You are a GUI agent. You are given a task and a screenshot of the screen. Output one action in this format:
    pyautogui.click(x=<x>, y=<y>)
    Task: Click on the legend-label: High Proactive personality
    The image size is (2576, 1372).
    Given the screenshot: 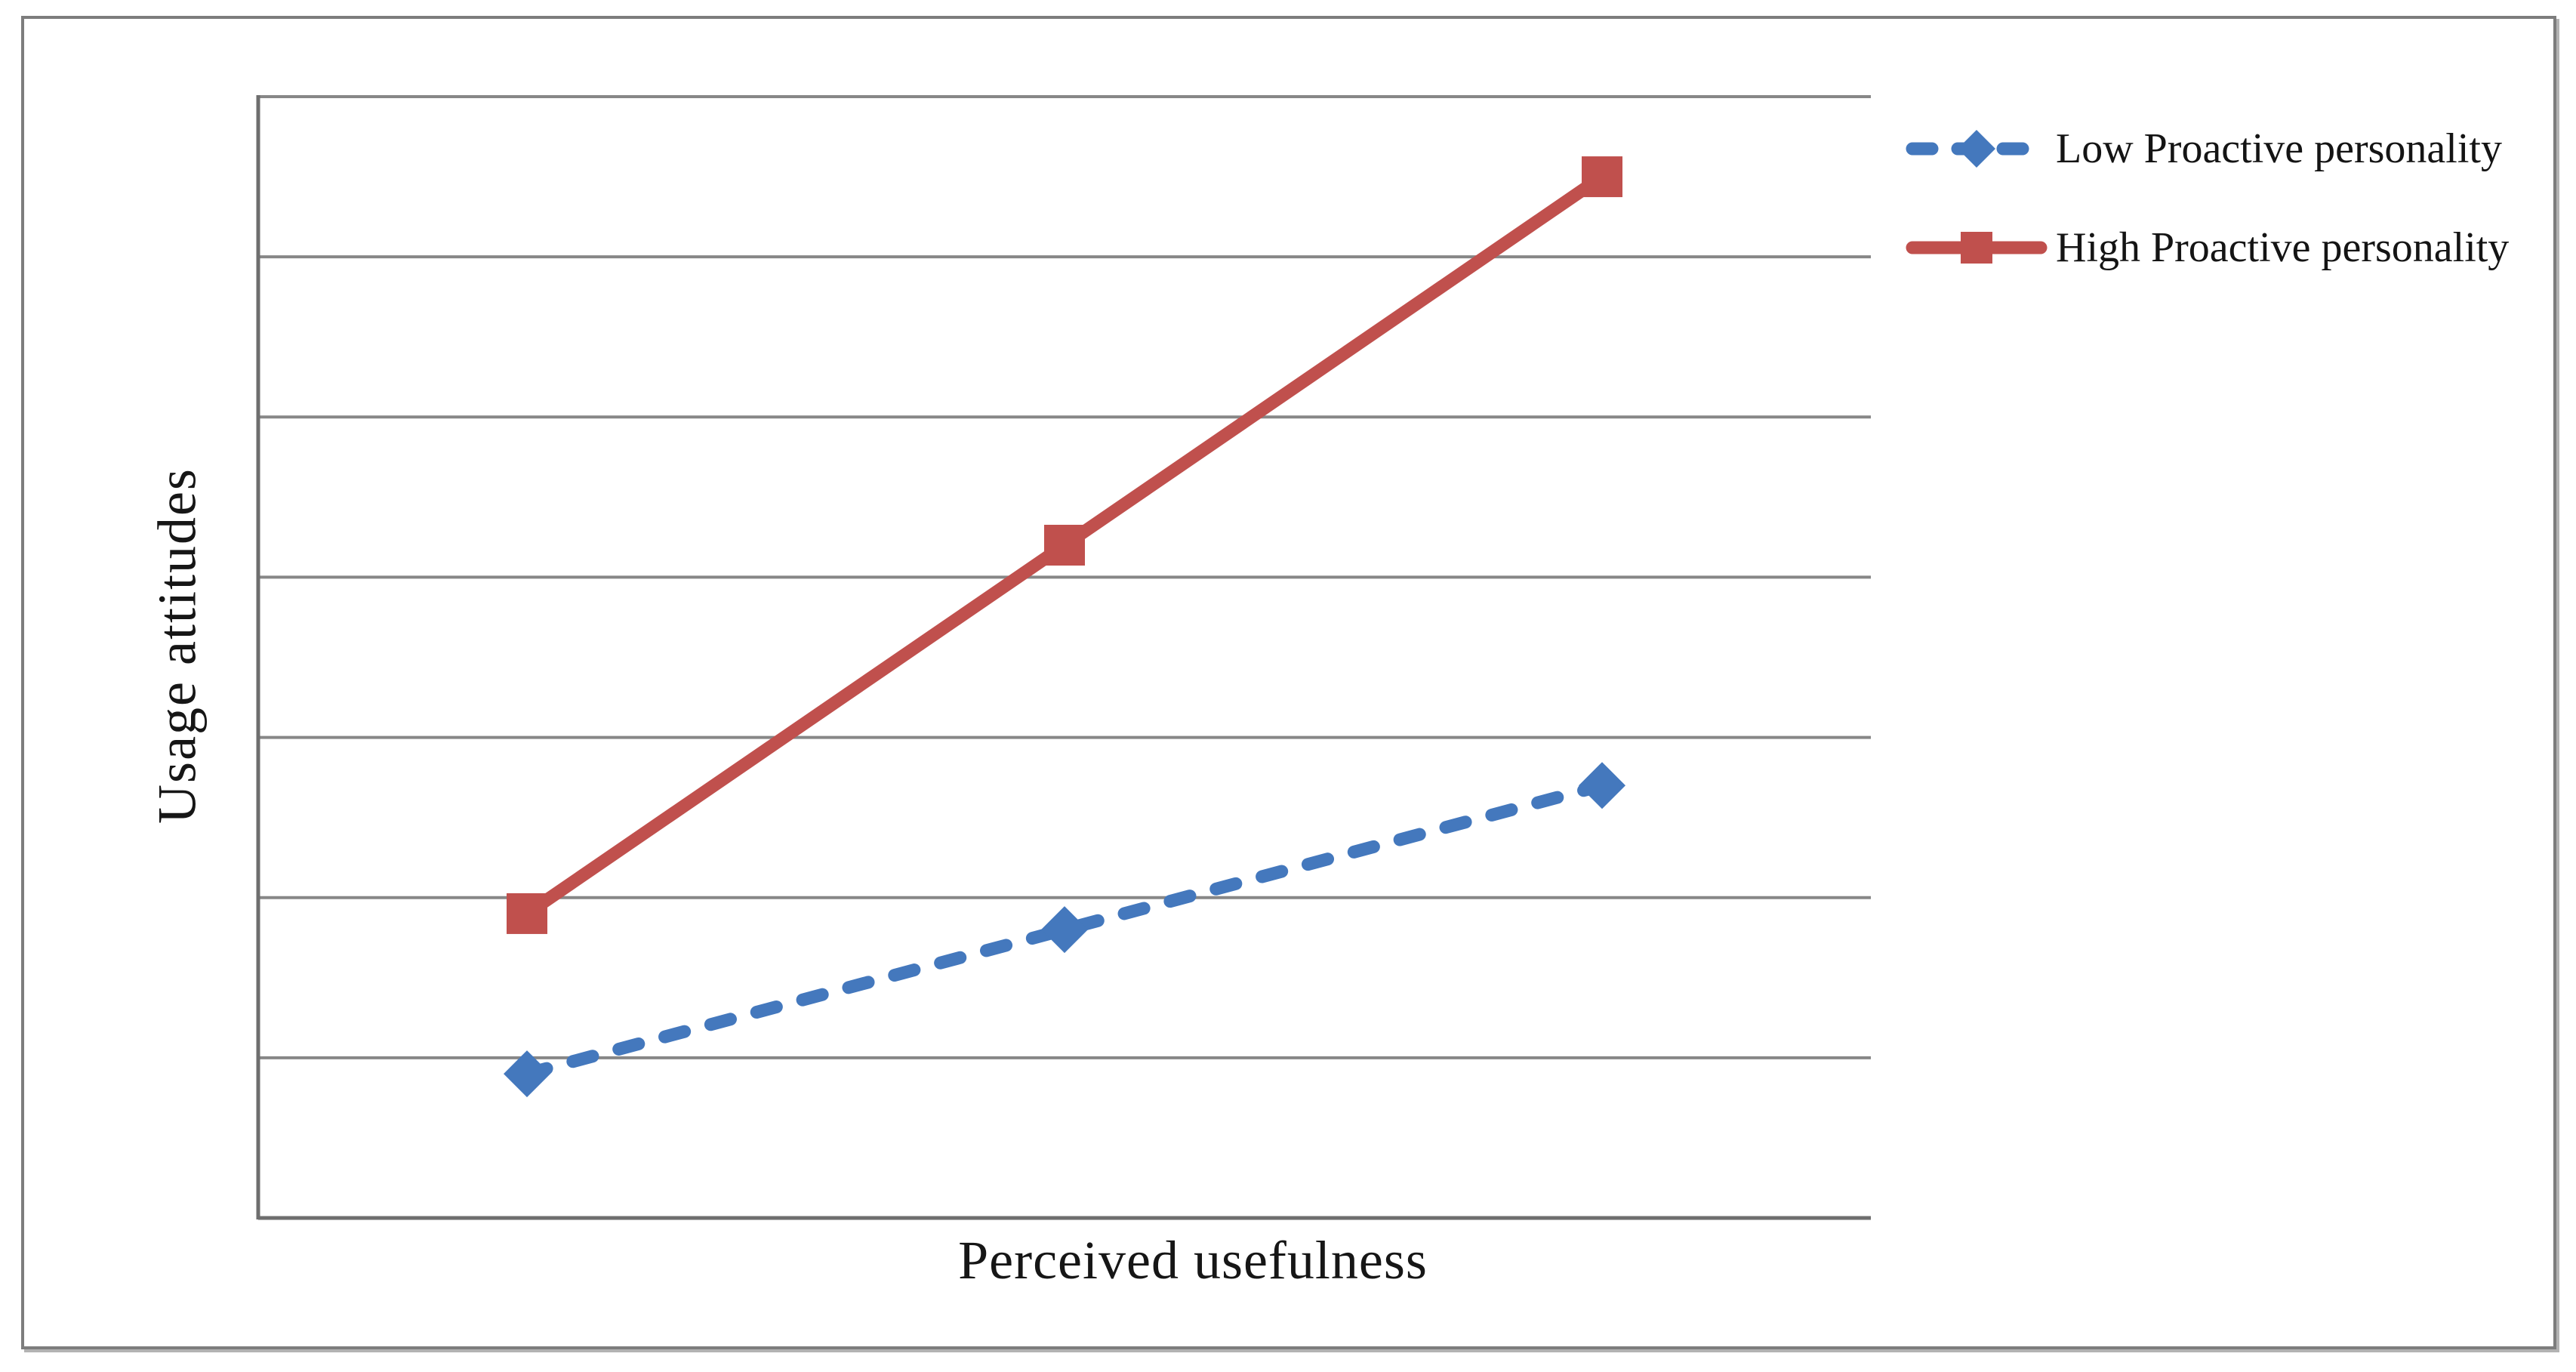 What is the action you would take?
    pyautogui.click(x=2283, y=247)
    